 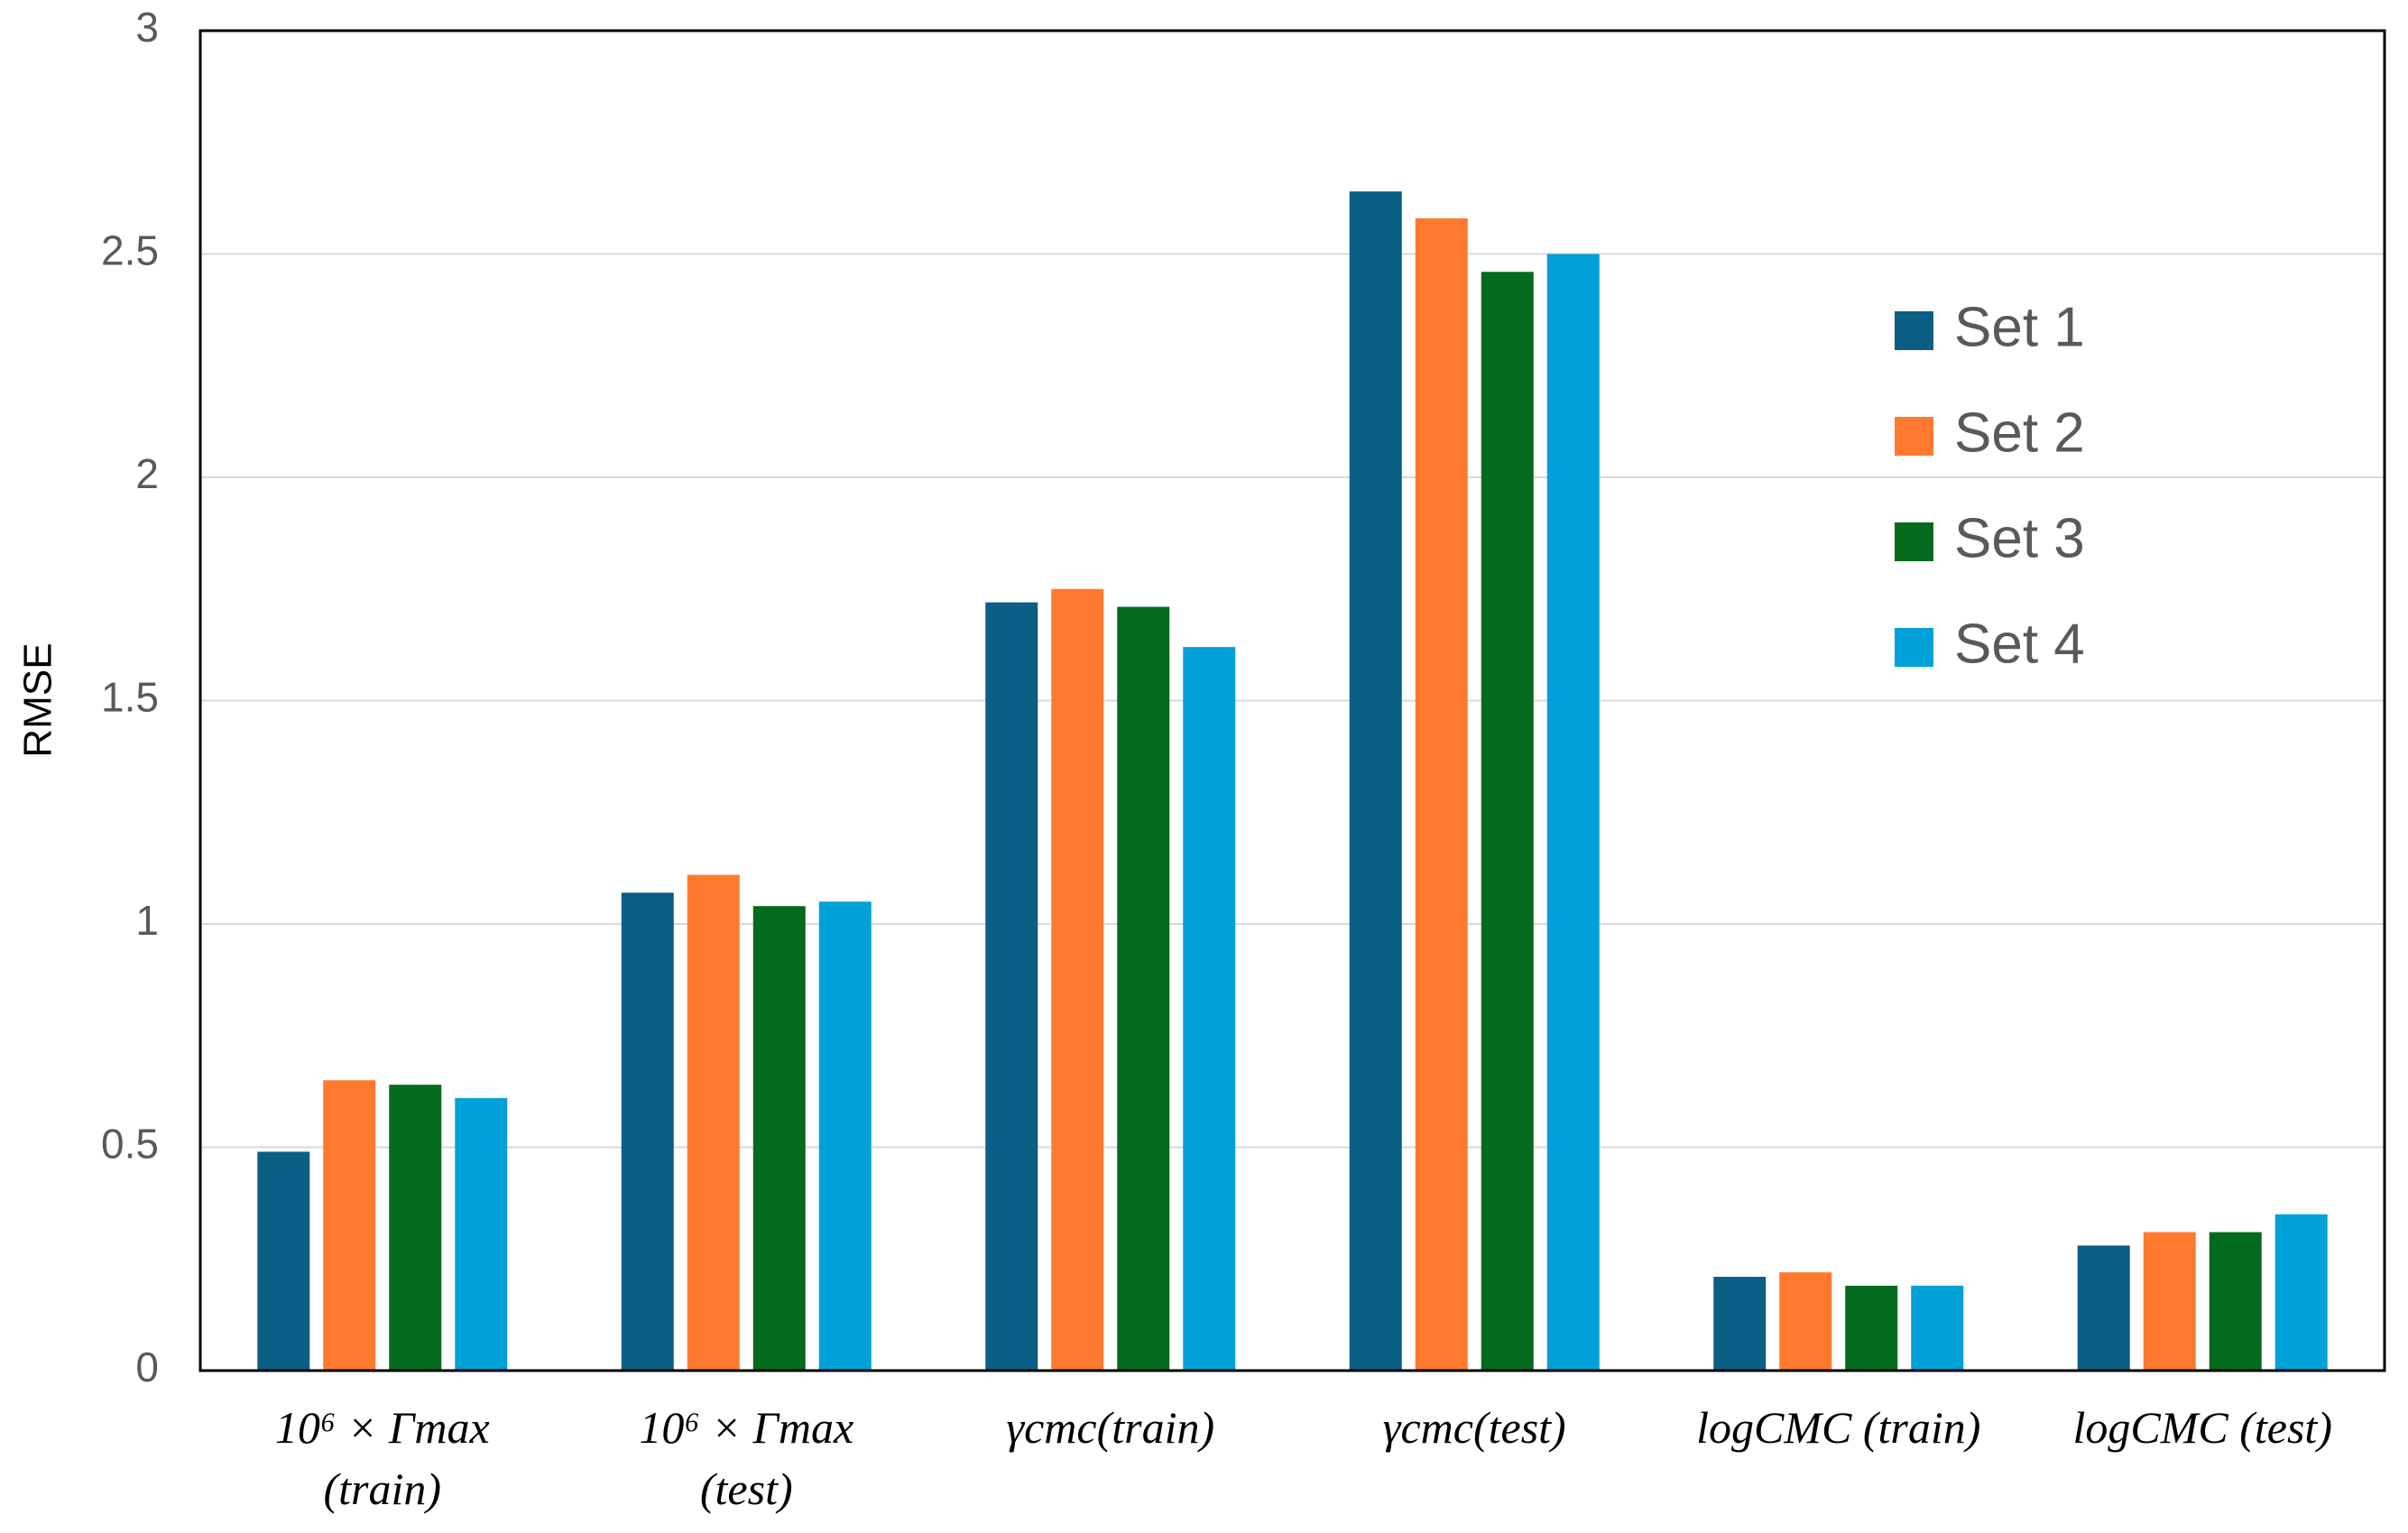 What do you see at coordinates (130, 1144) in the screenshot?
I see `y-tick-label: 0.5` at bounding box center [130, 1144].